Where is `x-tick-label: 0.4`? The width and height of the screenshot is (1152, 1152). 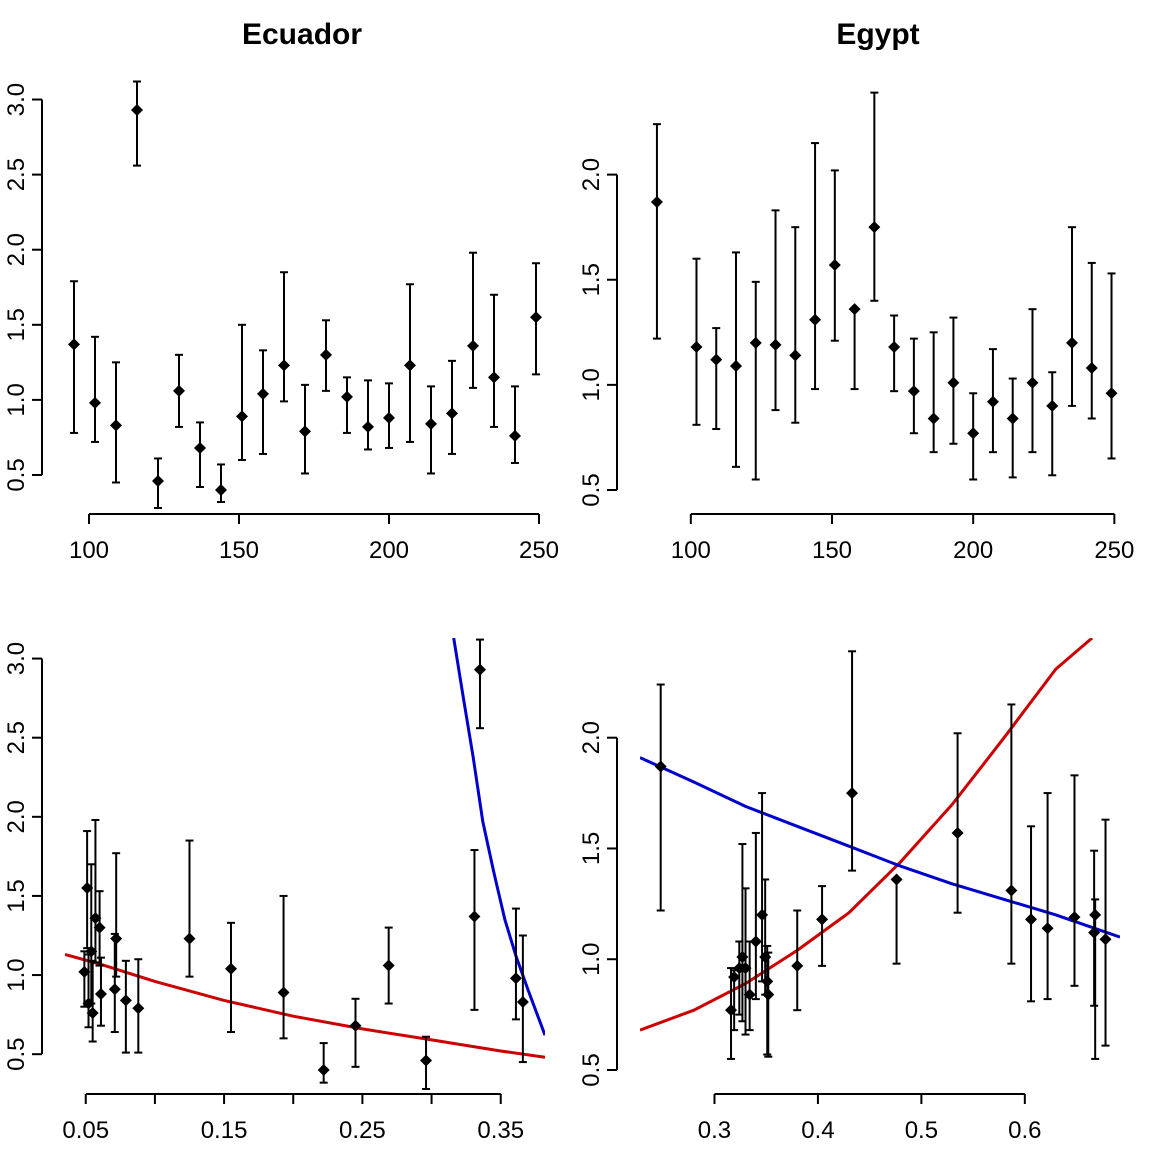
x-tick-label: 0.4 is located at coordinates (817, 1130).